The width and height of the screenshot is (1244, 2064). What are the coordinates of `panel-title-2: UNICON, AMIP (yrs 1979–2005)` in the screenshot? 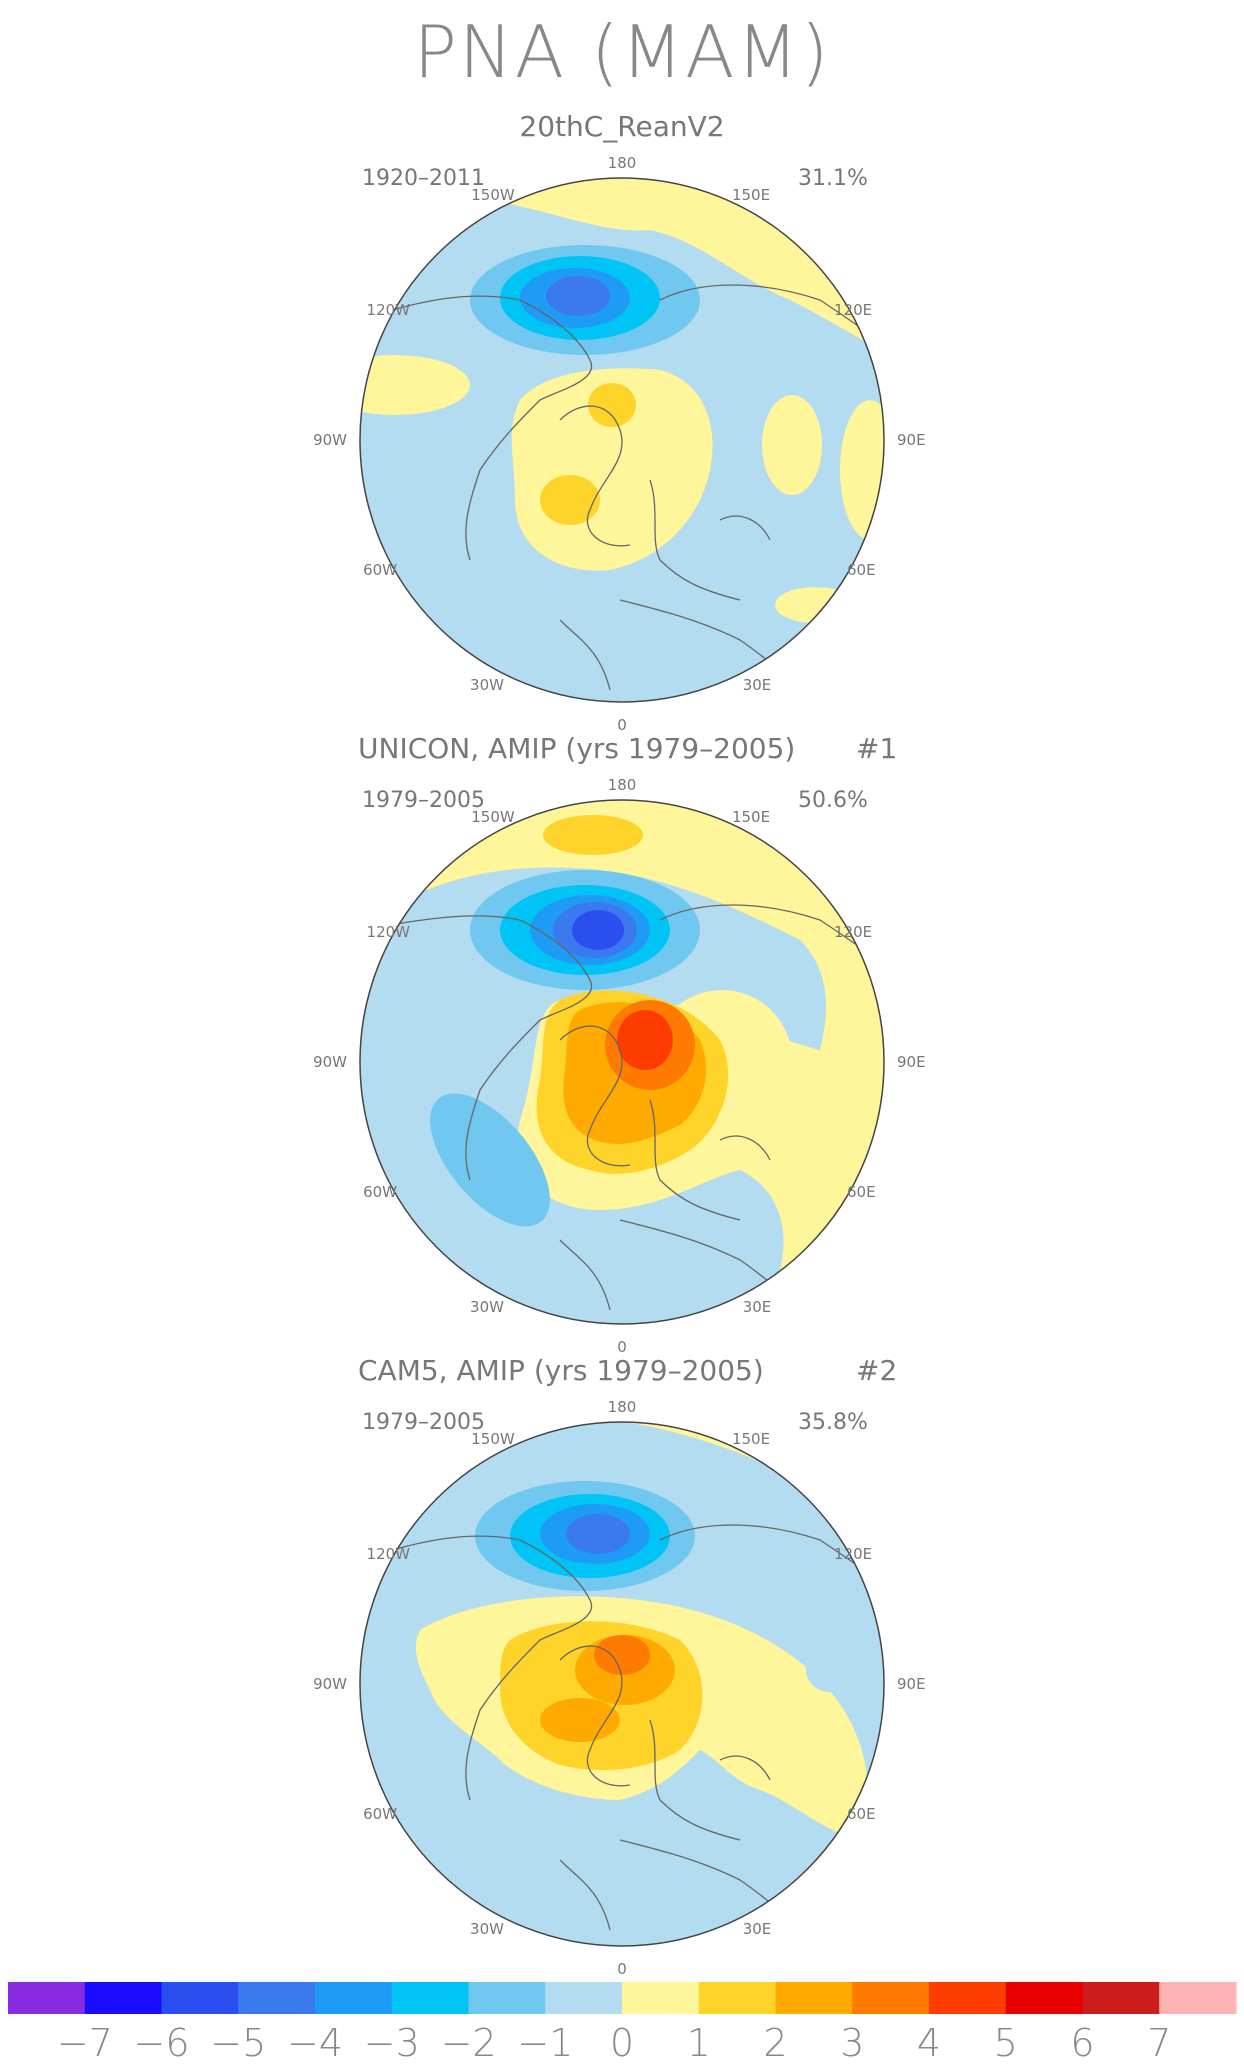 It's located at (577, 748).